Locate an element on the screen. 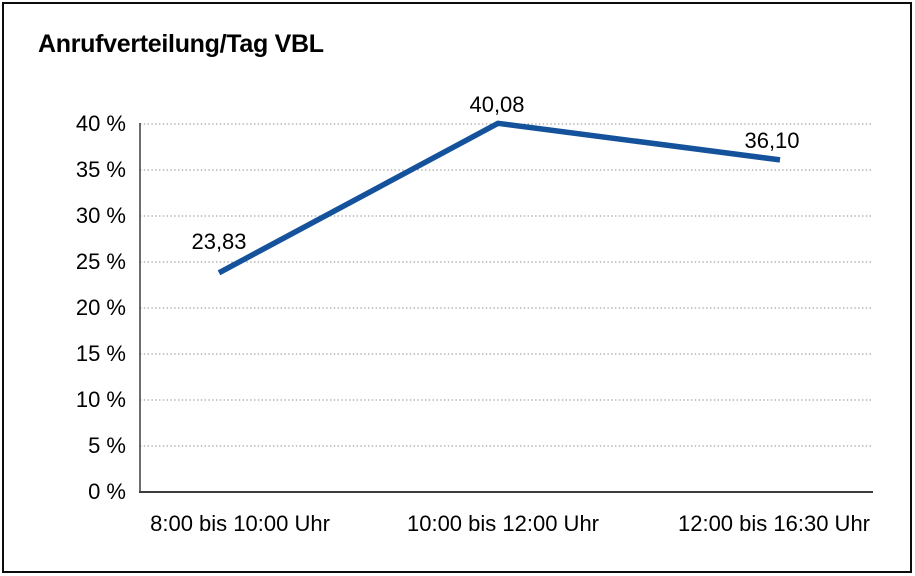 The height and width of the screenshot is (576, 915). x-axis-label: 10:00 bis 12:00 Uhr is located at coordinates (503, 523).